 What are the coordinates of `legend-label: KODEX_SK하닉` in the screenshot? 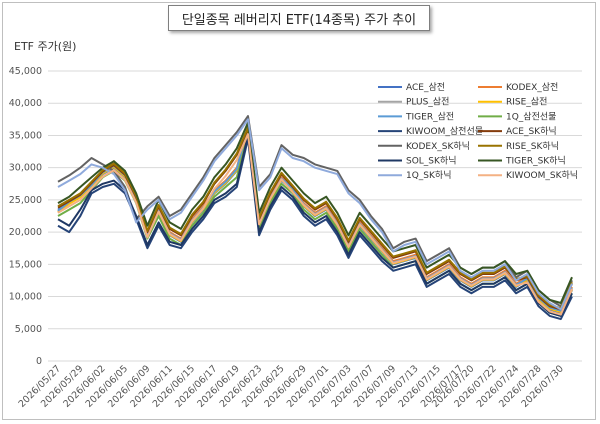 It's located at (438, 146).